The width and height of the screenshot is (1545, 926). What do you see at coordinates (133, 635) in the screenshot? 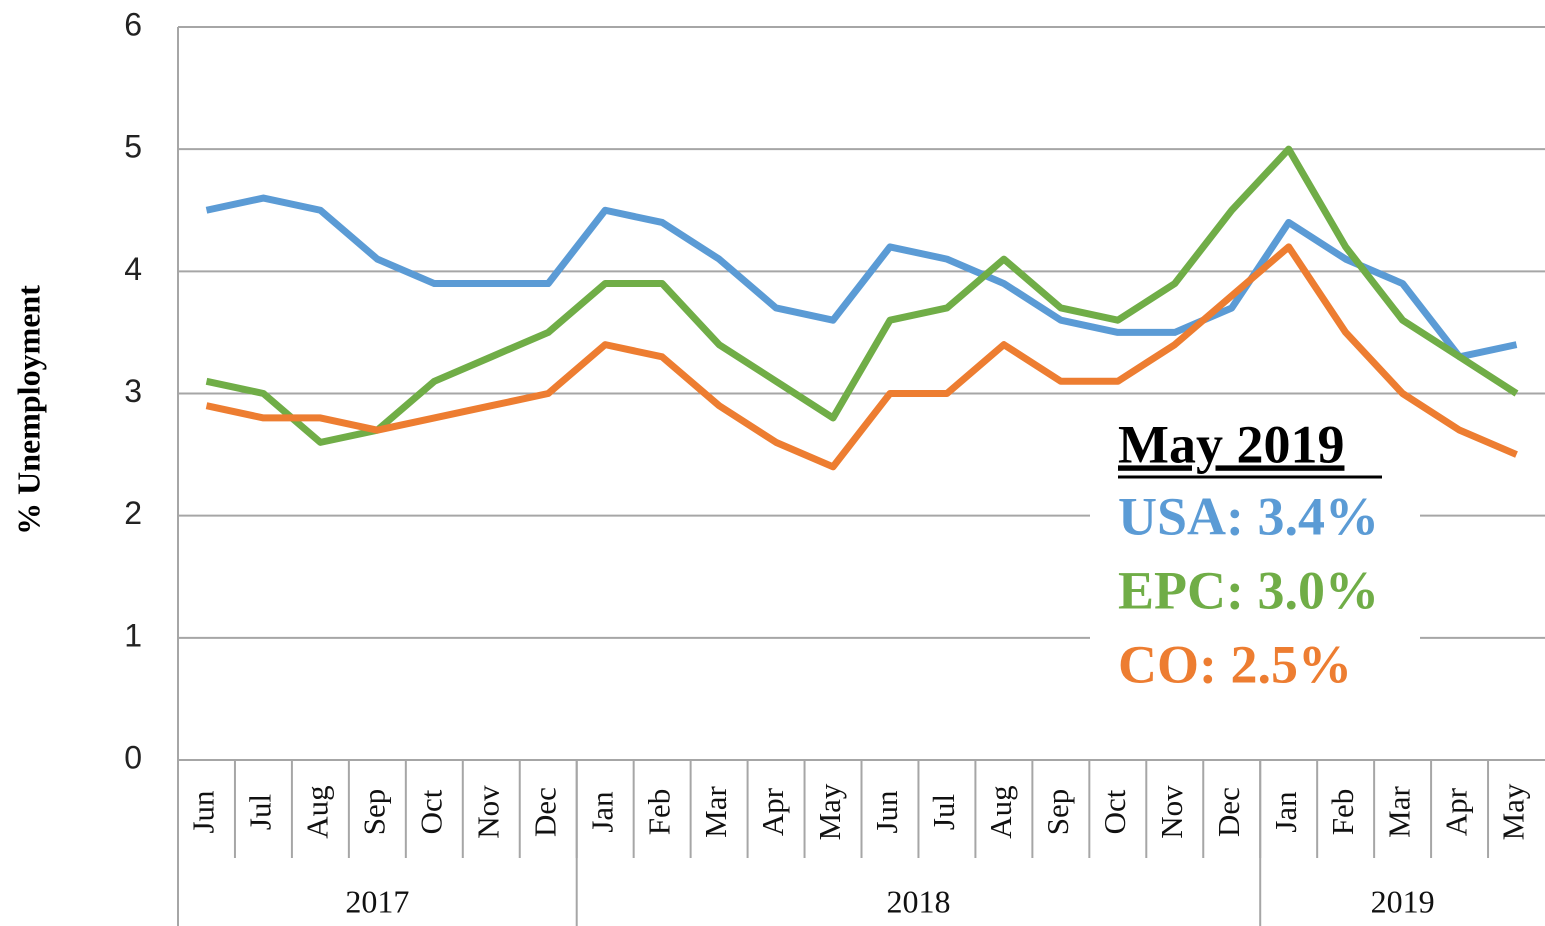
I see `y-tick-label: 1` at bounding box center [133, 635].